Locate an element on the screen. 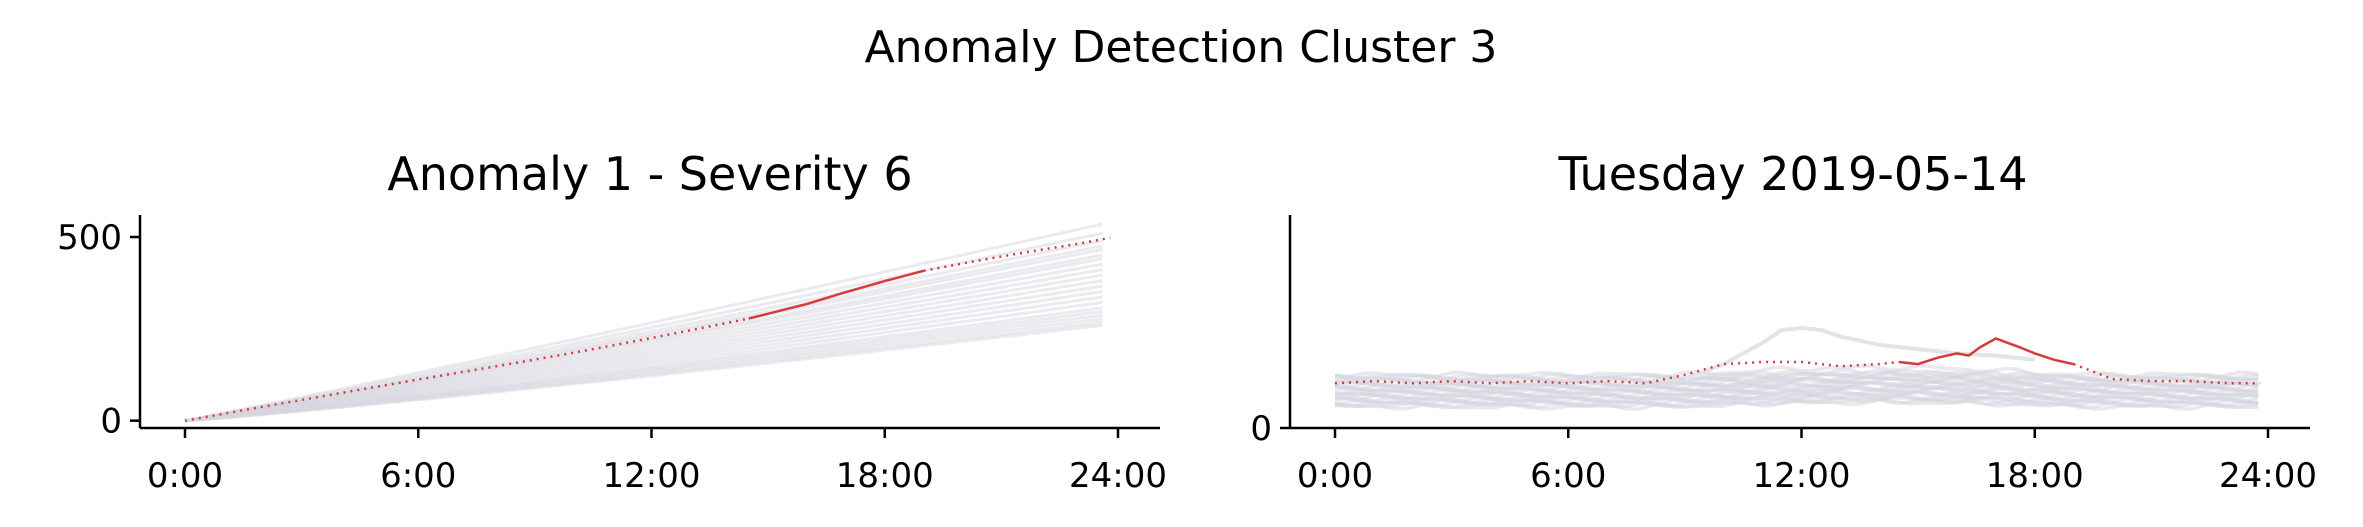  chart-right-series-group is located at coordinates (1797, 368).